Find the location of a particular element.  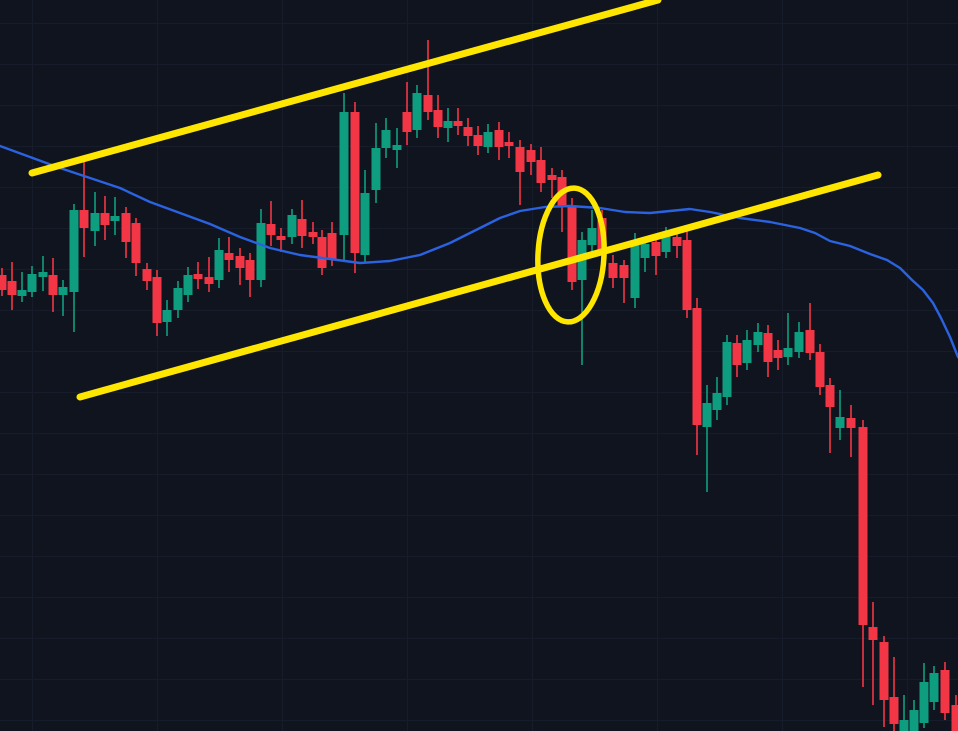

breakdown-ellipse-annotation is located at coordinates (571, 255).